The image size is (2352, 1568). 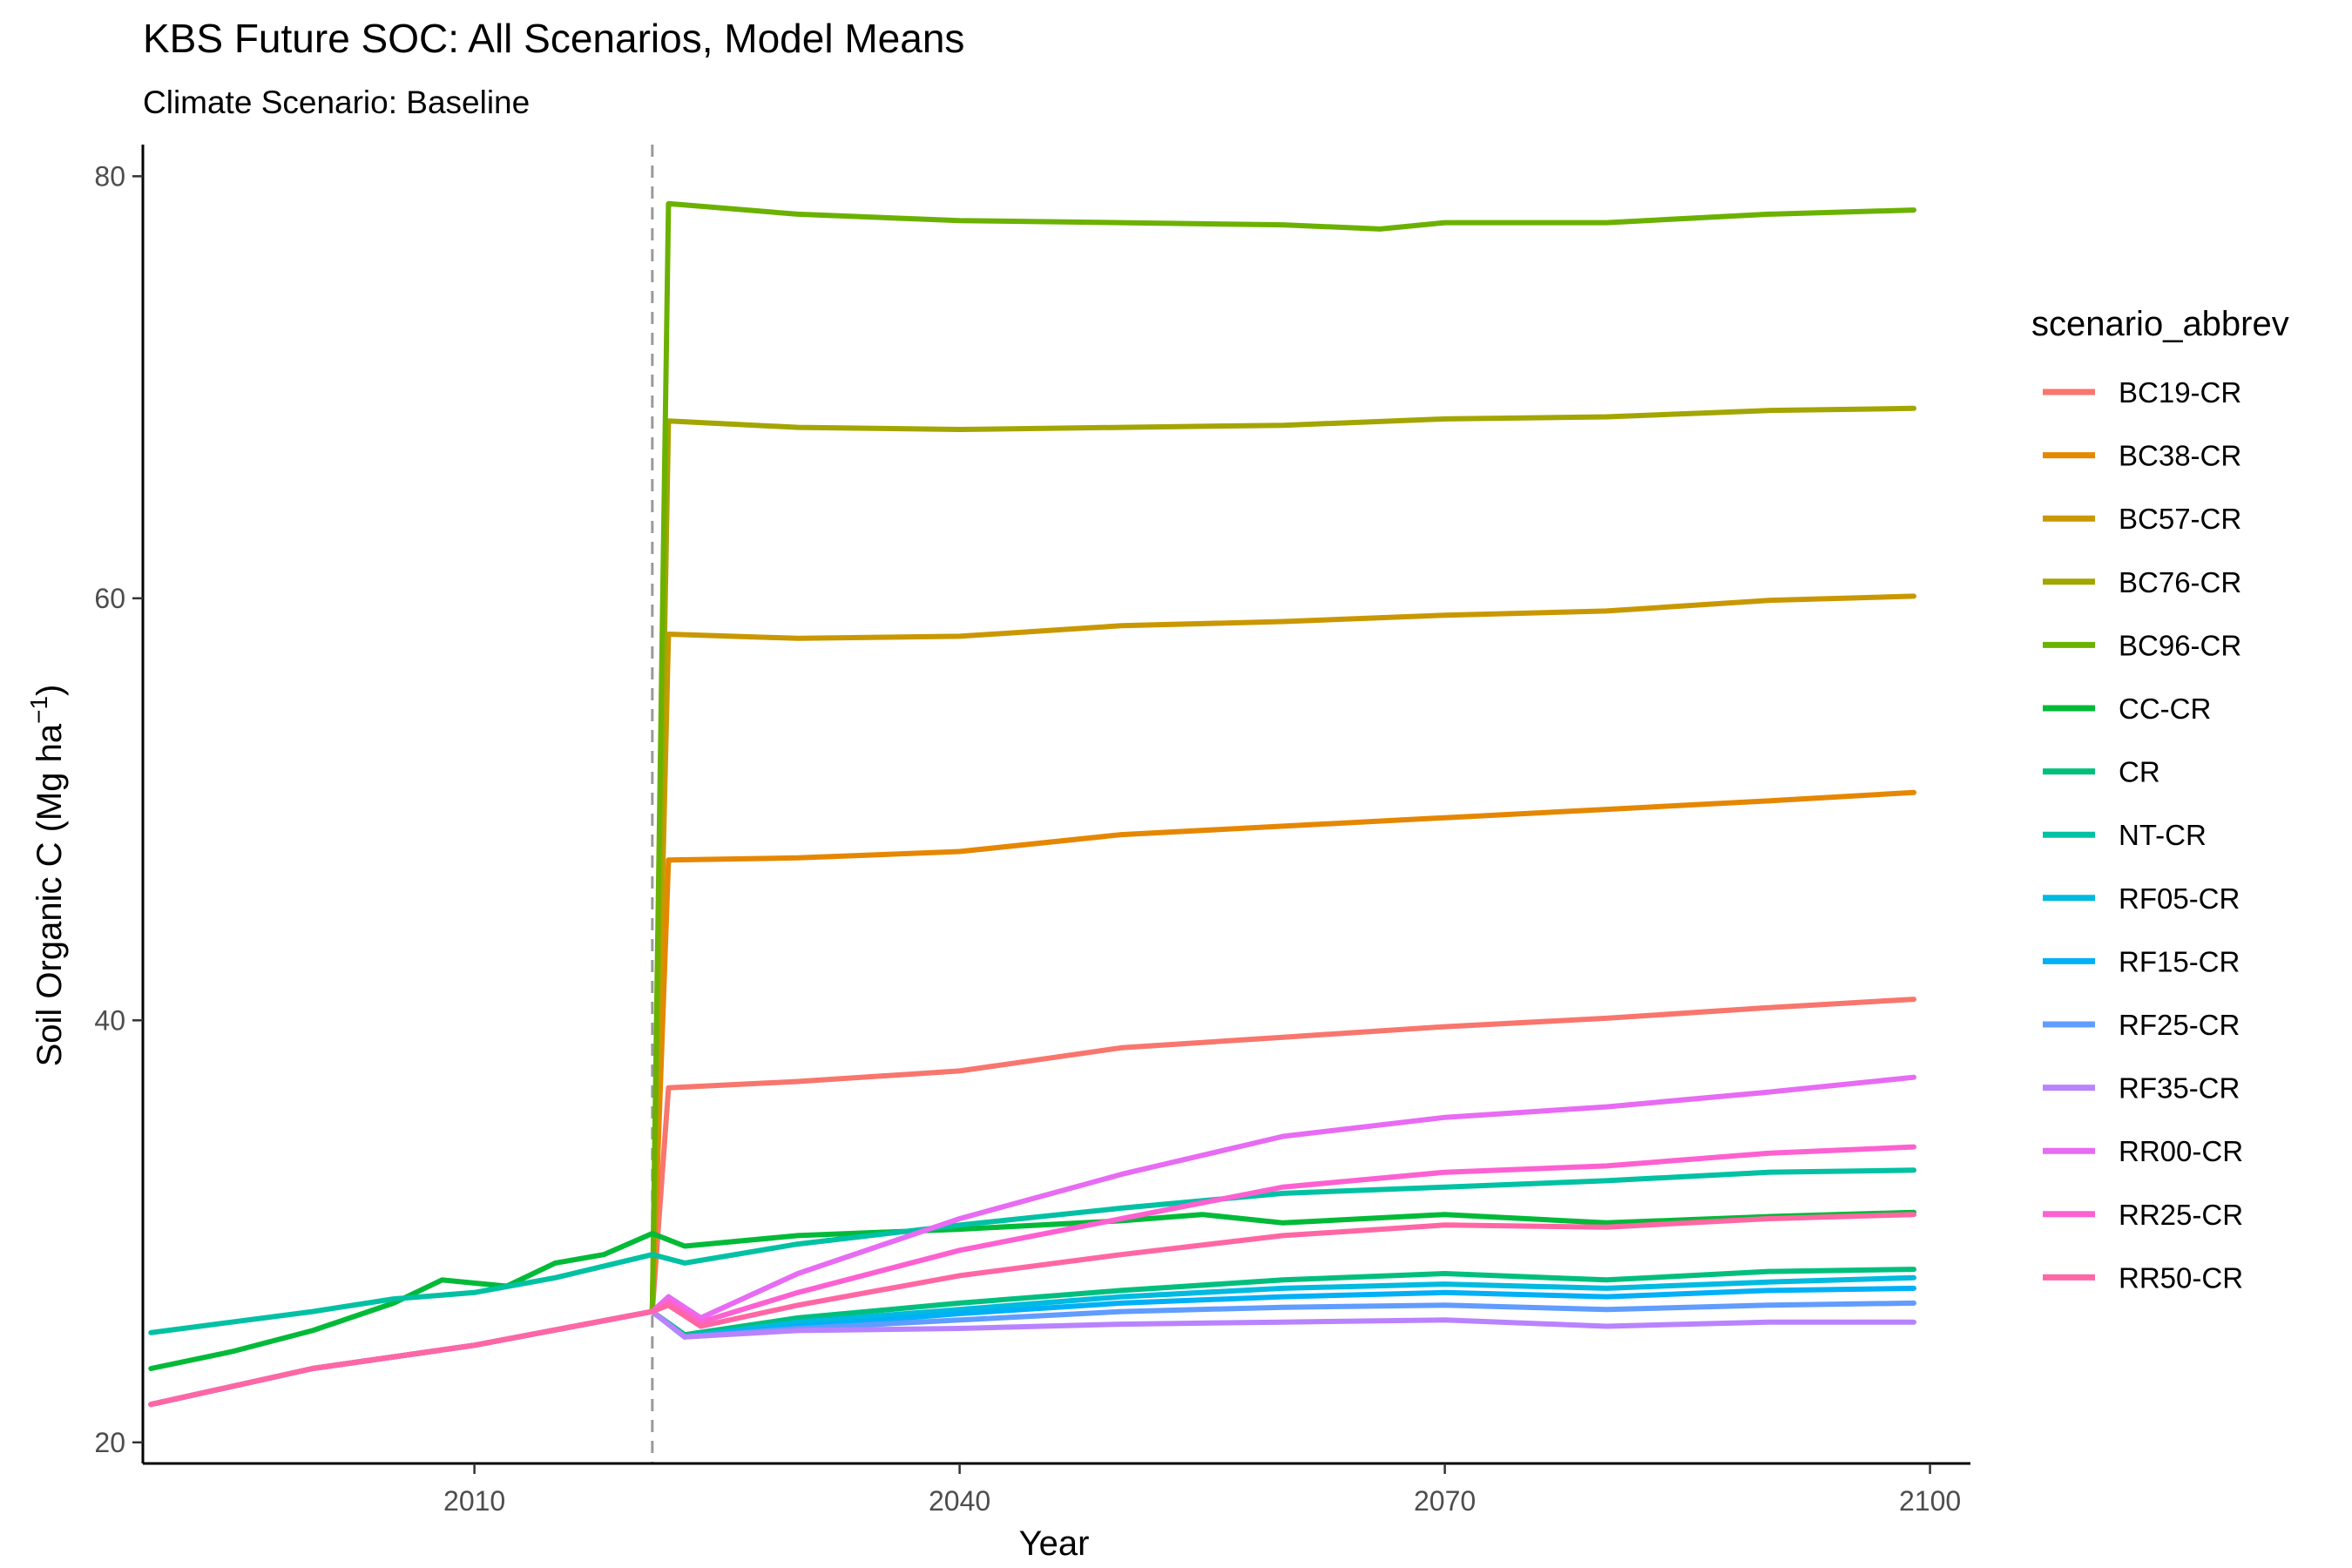 What do you see at coordinates (1930, 1501) in the screenshot?
I see `x-tick-label: 2100` at bounding box center [1930, 1501].